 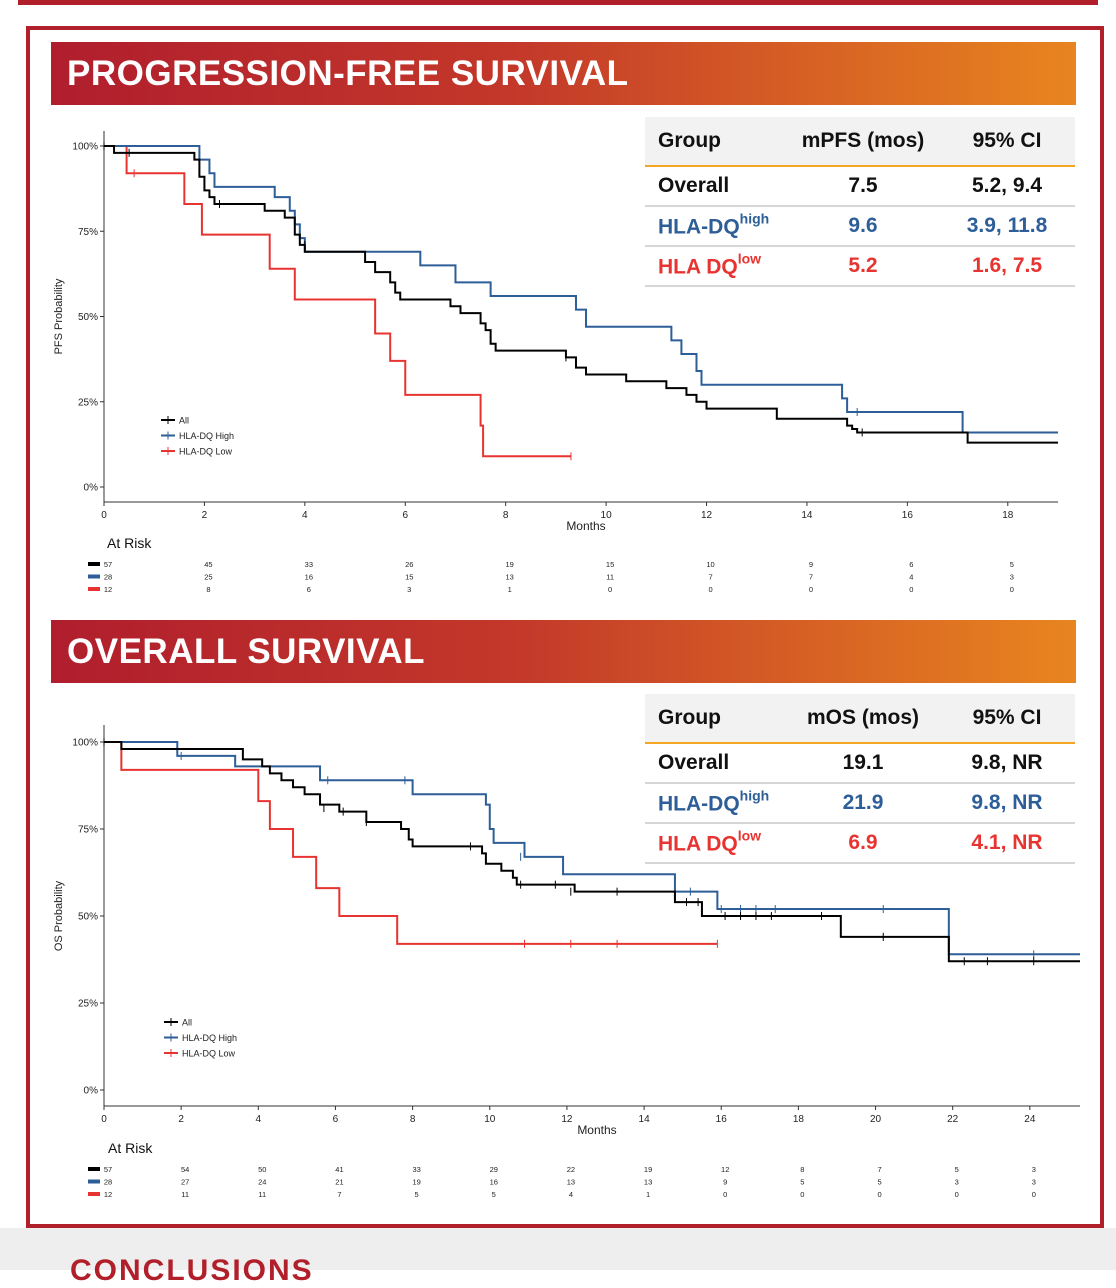 What do you see at coordinates (85, 147) in the screenshot?
I see `y-tick-label: 100%` at bounding box center [85, 147].